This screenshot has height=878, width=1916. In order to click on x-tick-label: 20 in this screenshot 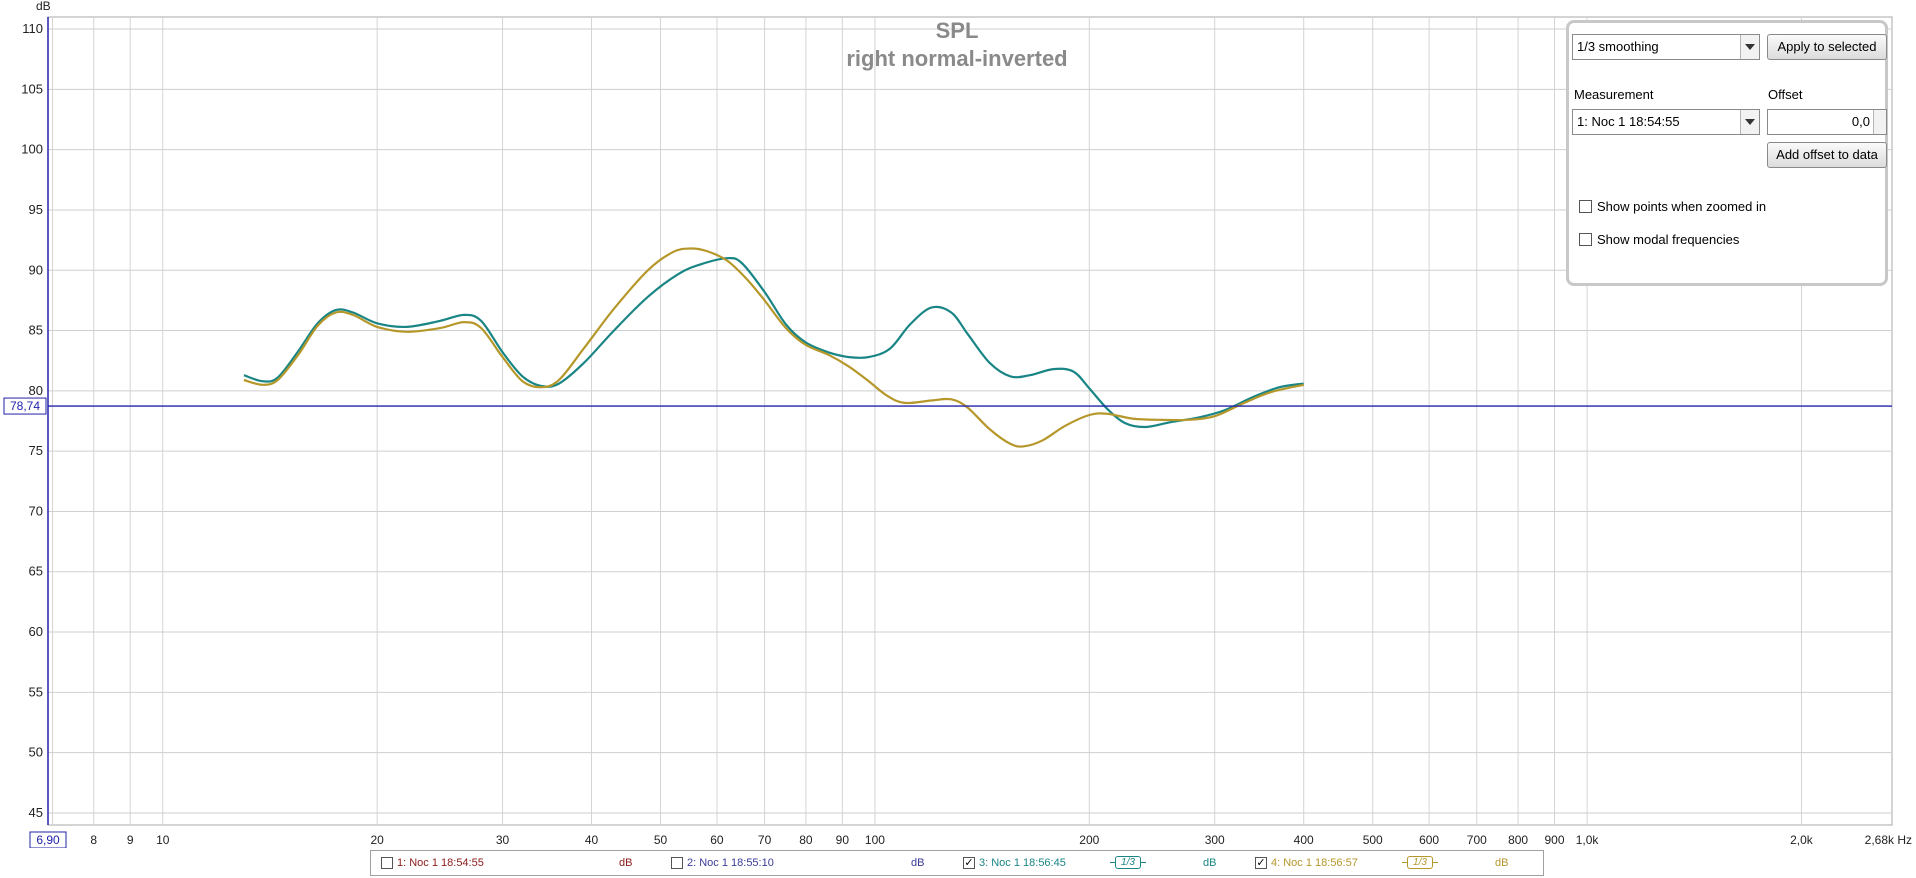, I will do `click(377, 840)`.